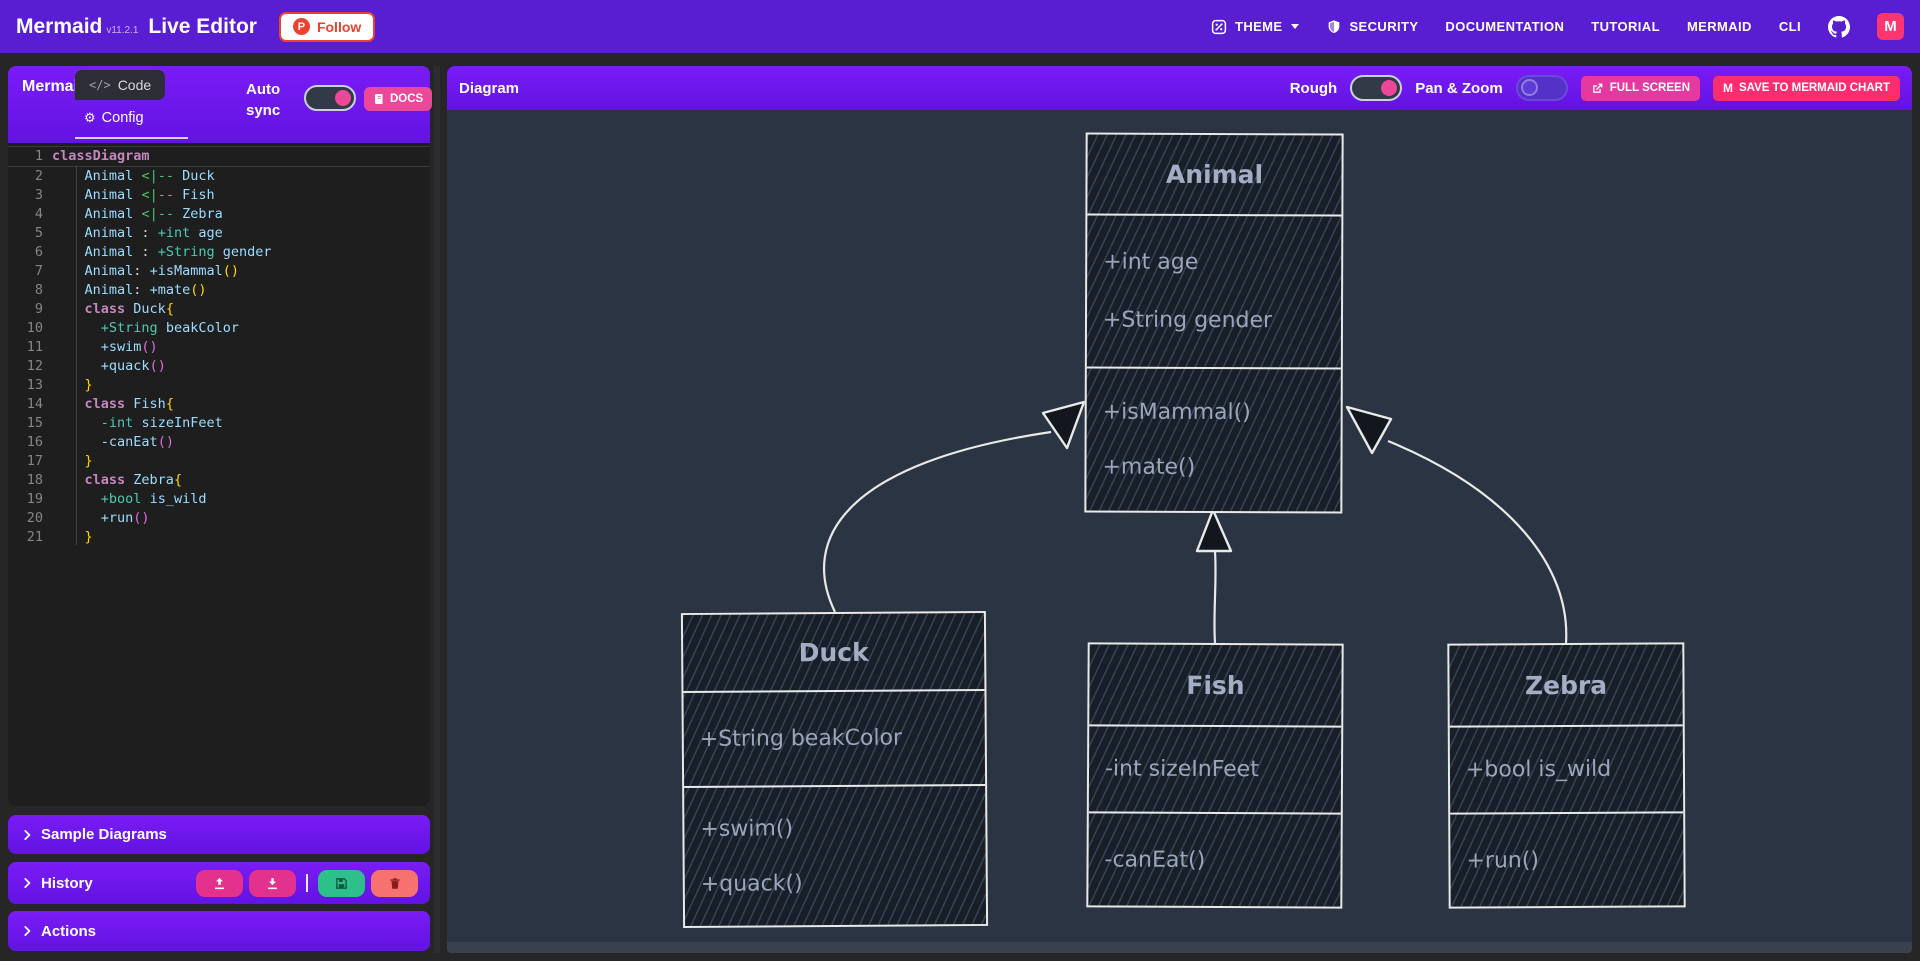 The height and width of the screenshot is (961, 1920). Describe the element at coordinates (38, 290) in the screenshot. I see `line-number: 8` at that location.